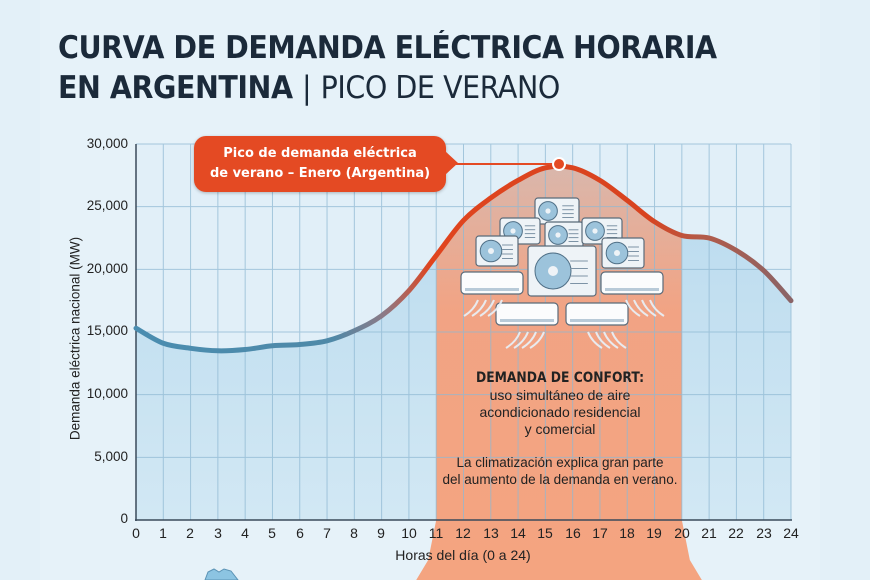 Image resolution: width=870 pixels, height=580 pixels. I want to click on x-tick: 18, so click(627, 533).